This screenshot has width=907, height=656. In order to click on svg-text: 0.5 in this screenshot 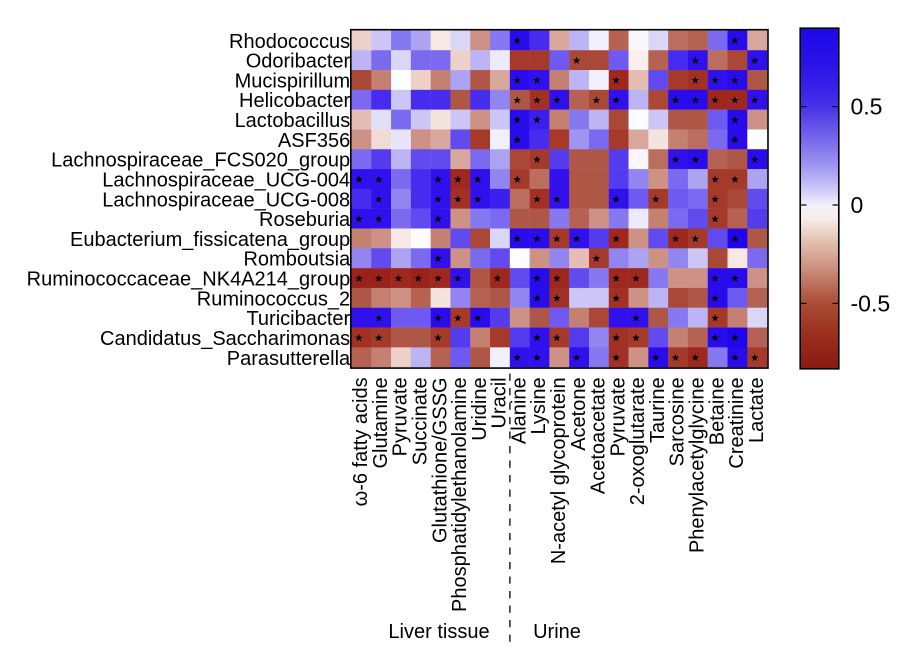, I will do `click(867, 107)`.